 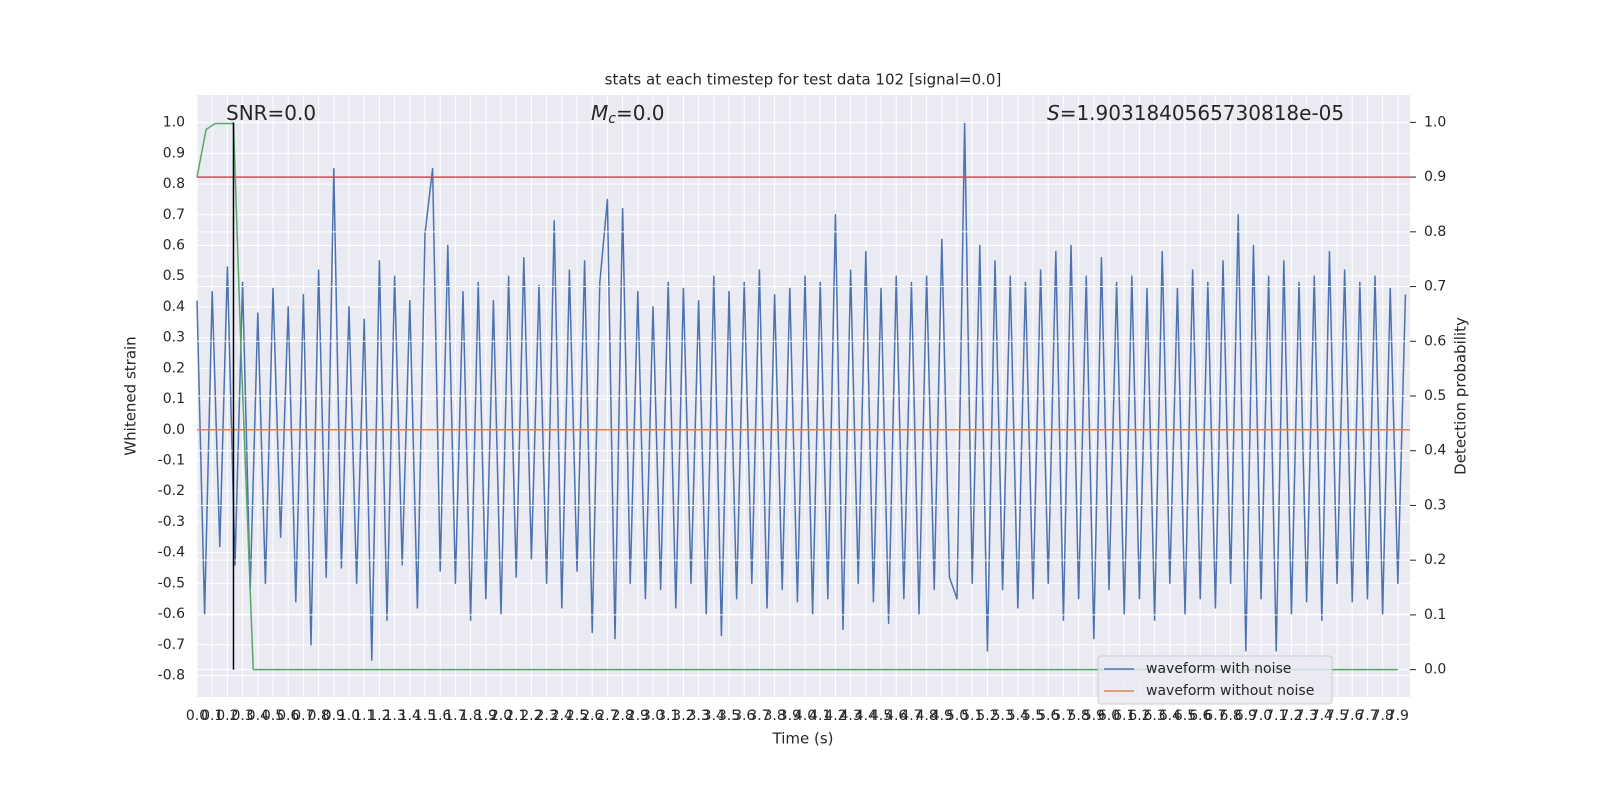 What do you see at coordinates (1200, 716) in the screenshot?
I see `x-tick-label: 6.6` at bounding box center [1200, 716].